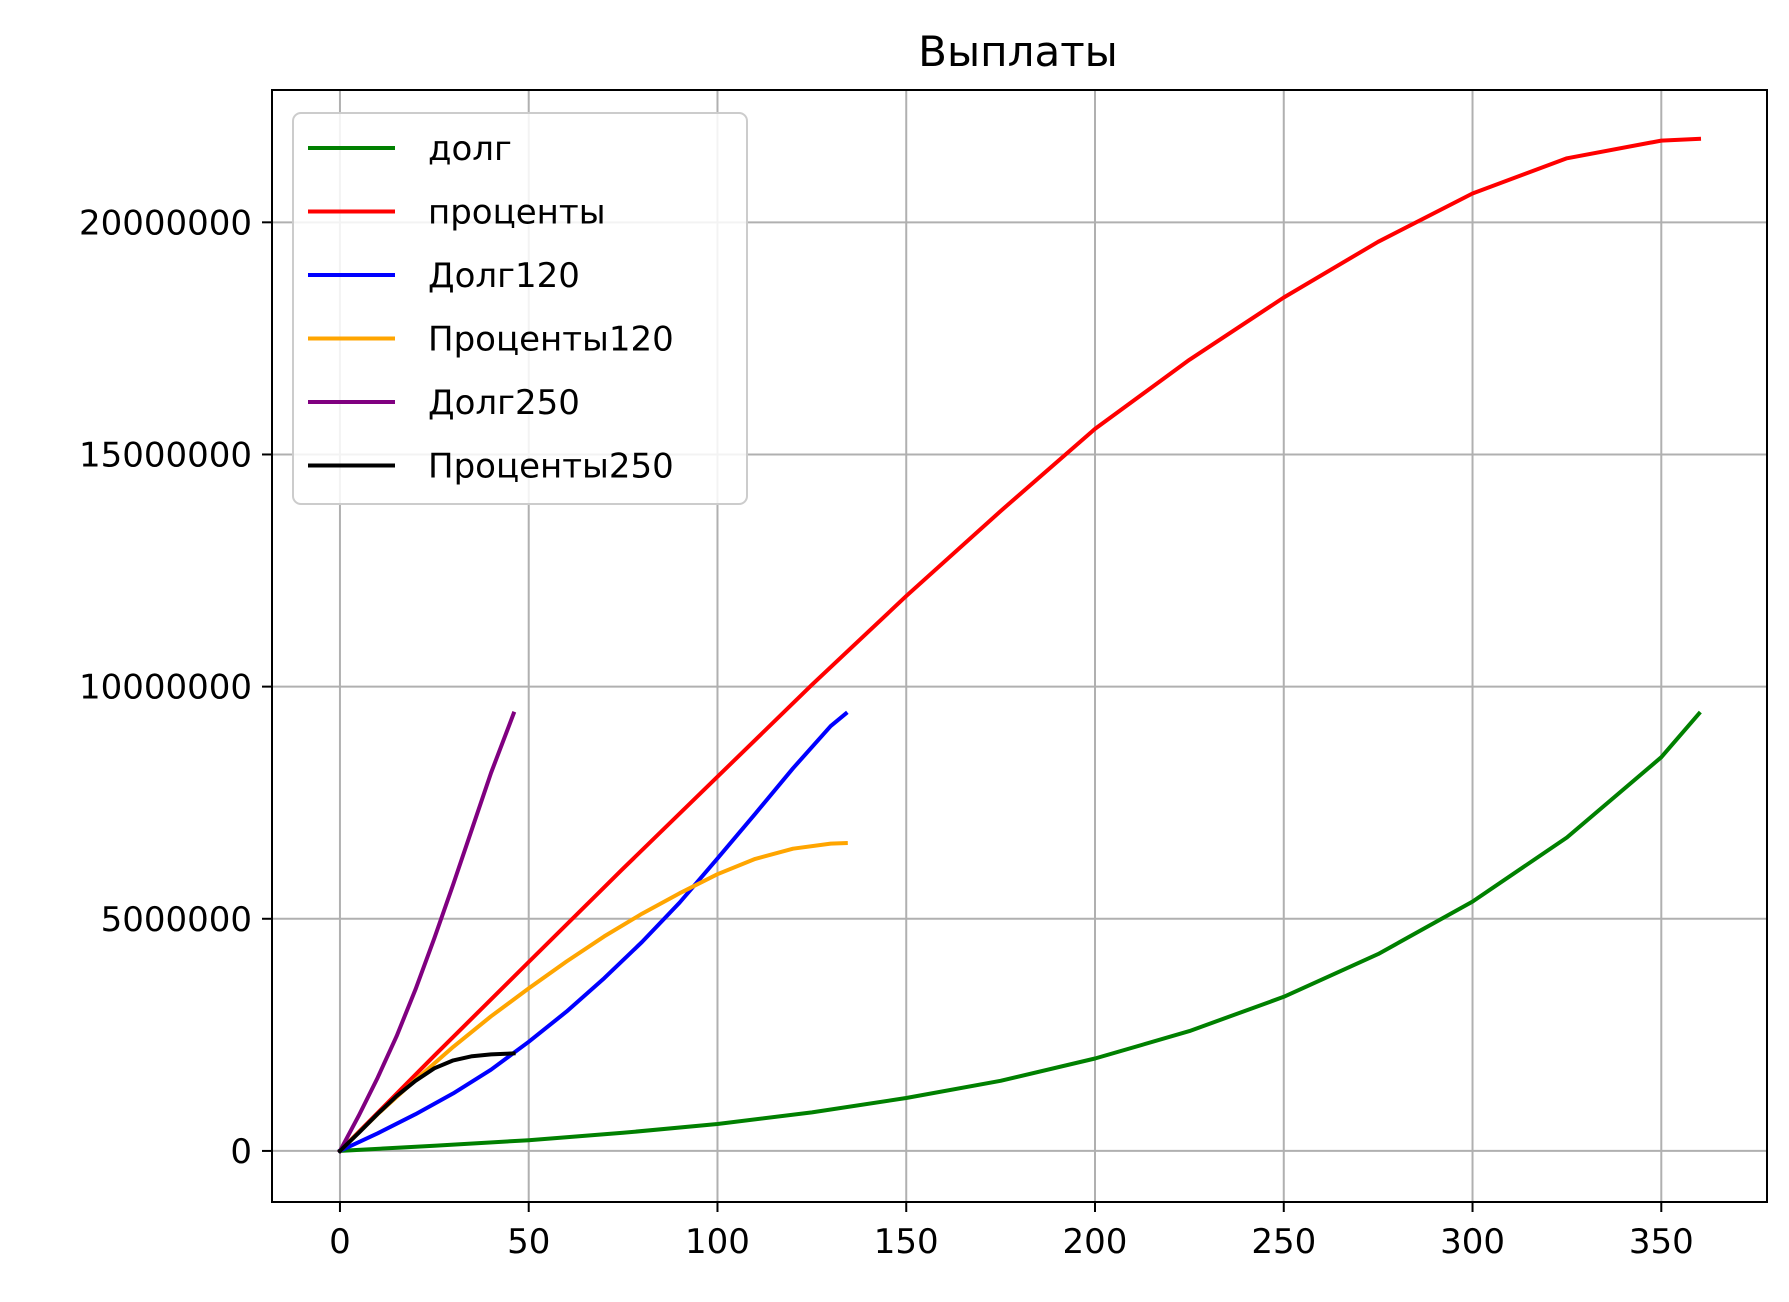  What do you see at coordinates (504, 403) in the screenshot?
I see `legend-label: Долг250` at bounding box center [504, 403].